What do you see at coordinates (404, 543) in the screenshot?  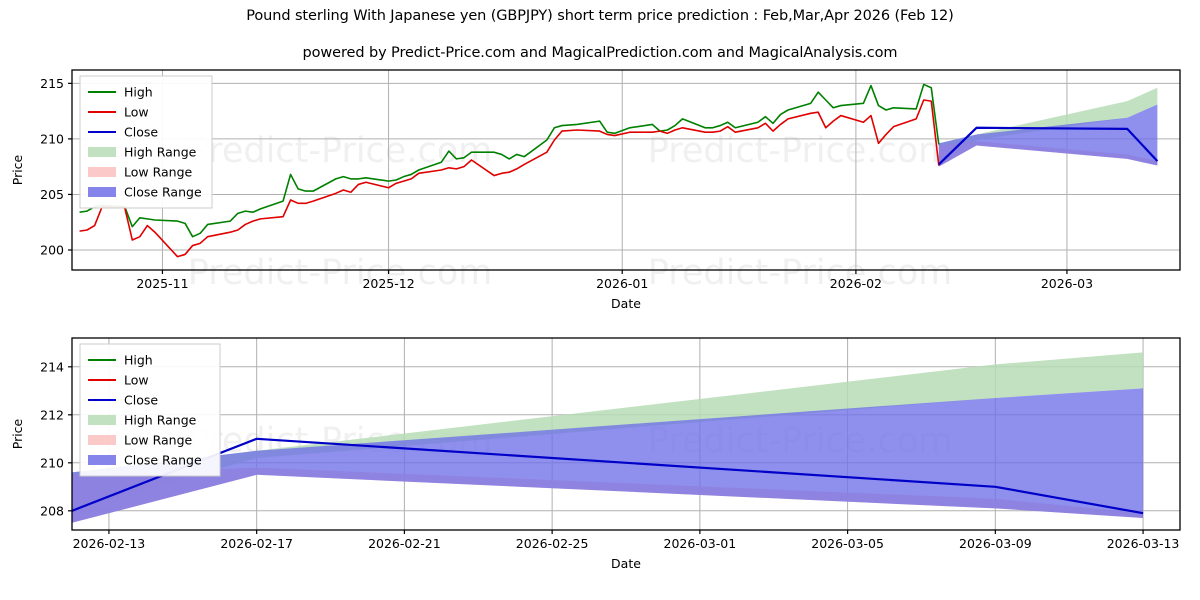 I see `x-tick-label: 2026-02-21` at bounding box center [404, 543].